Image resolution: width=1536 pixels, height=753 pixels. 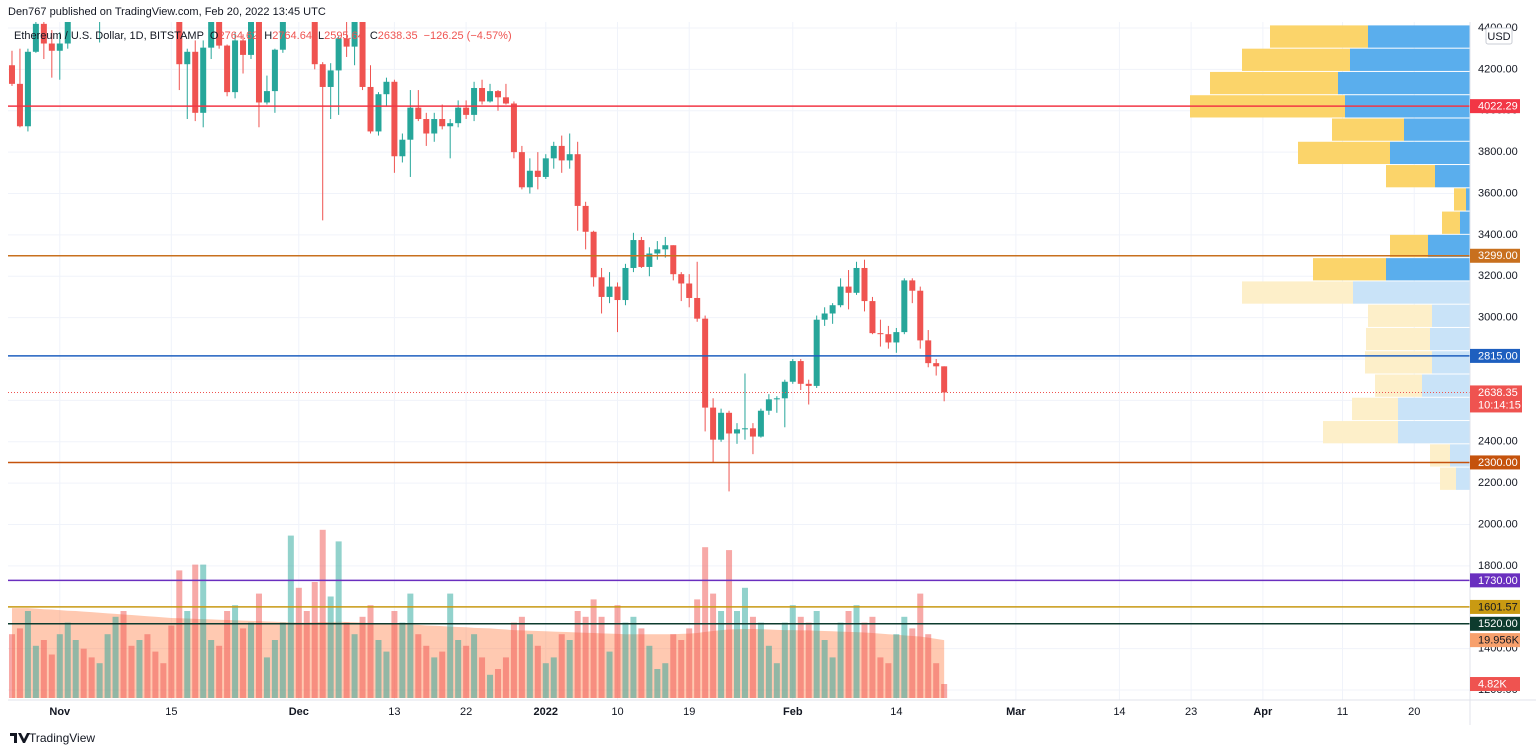 What do you see at coordinates (394, 712) in the screenshot?
I see `x-tick-label: 13` at bounding box center [394, 712].